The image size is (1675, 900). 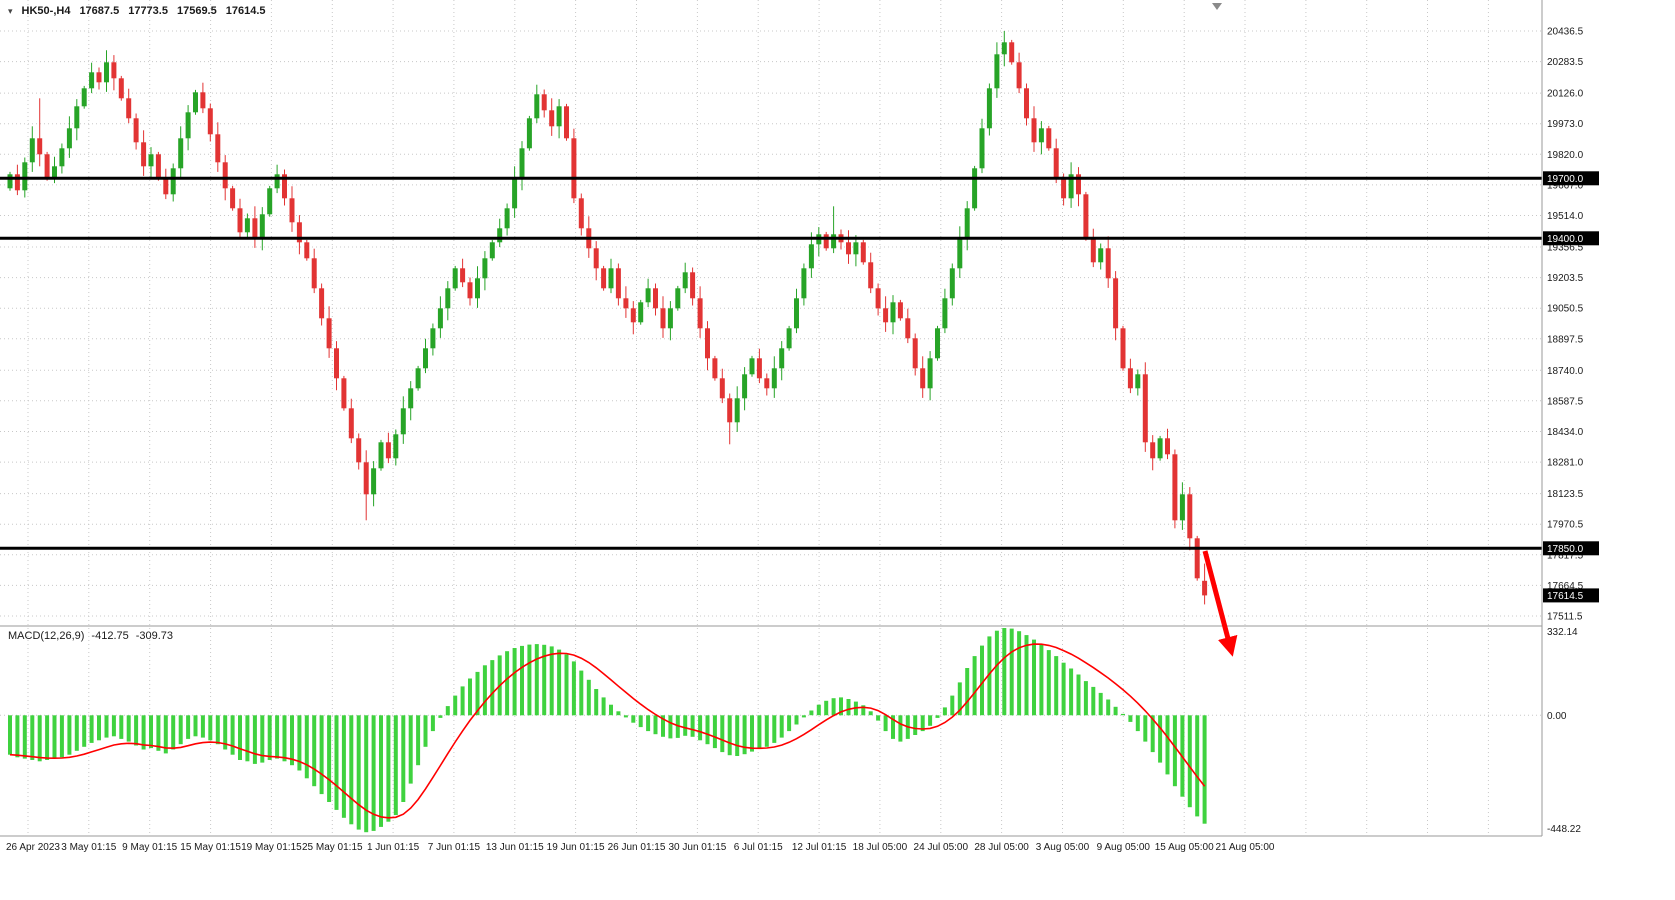 I want to click on time-tick-label: 26 Jun 01:15, so click(x=637, y=847).